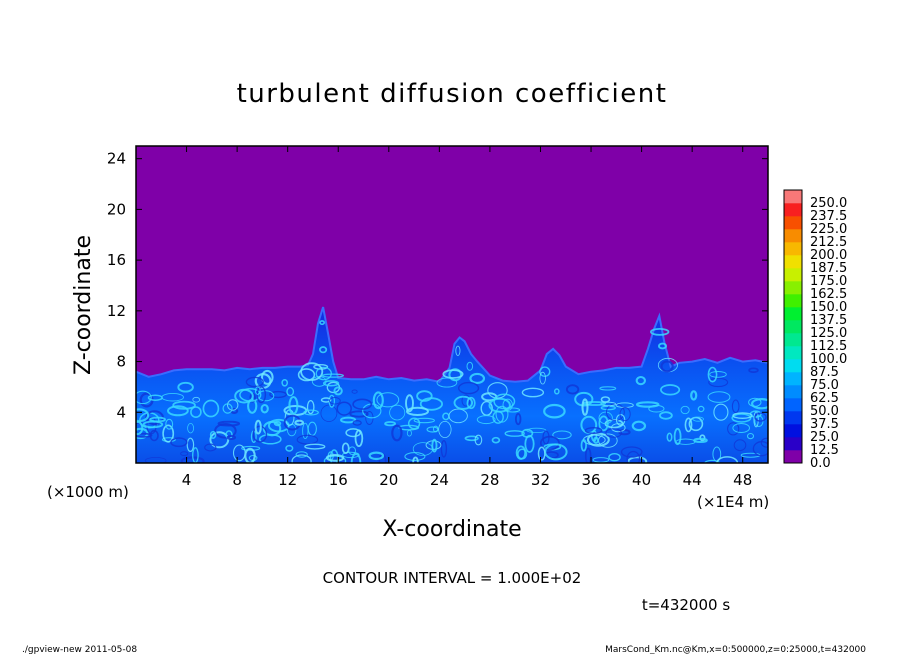 The height and width of the screenshot is (654, 904). I want to click on y-tick-label: 8, so click(121, 362).